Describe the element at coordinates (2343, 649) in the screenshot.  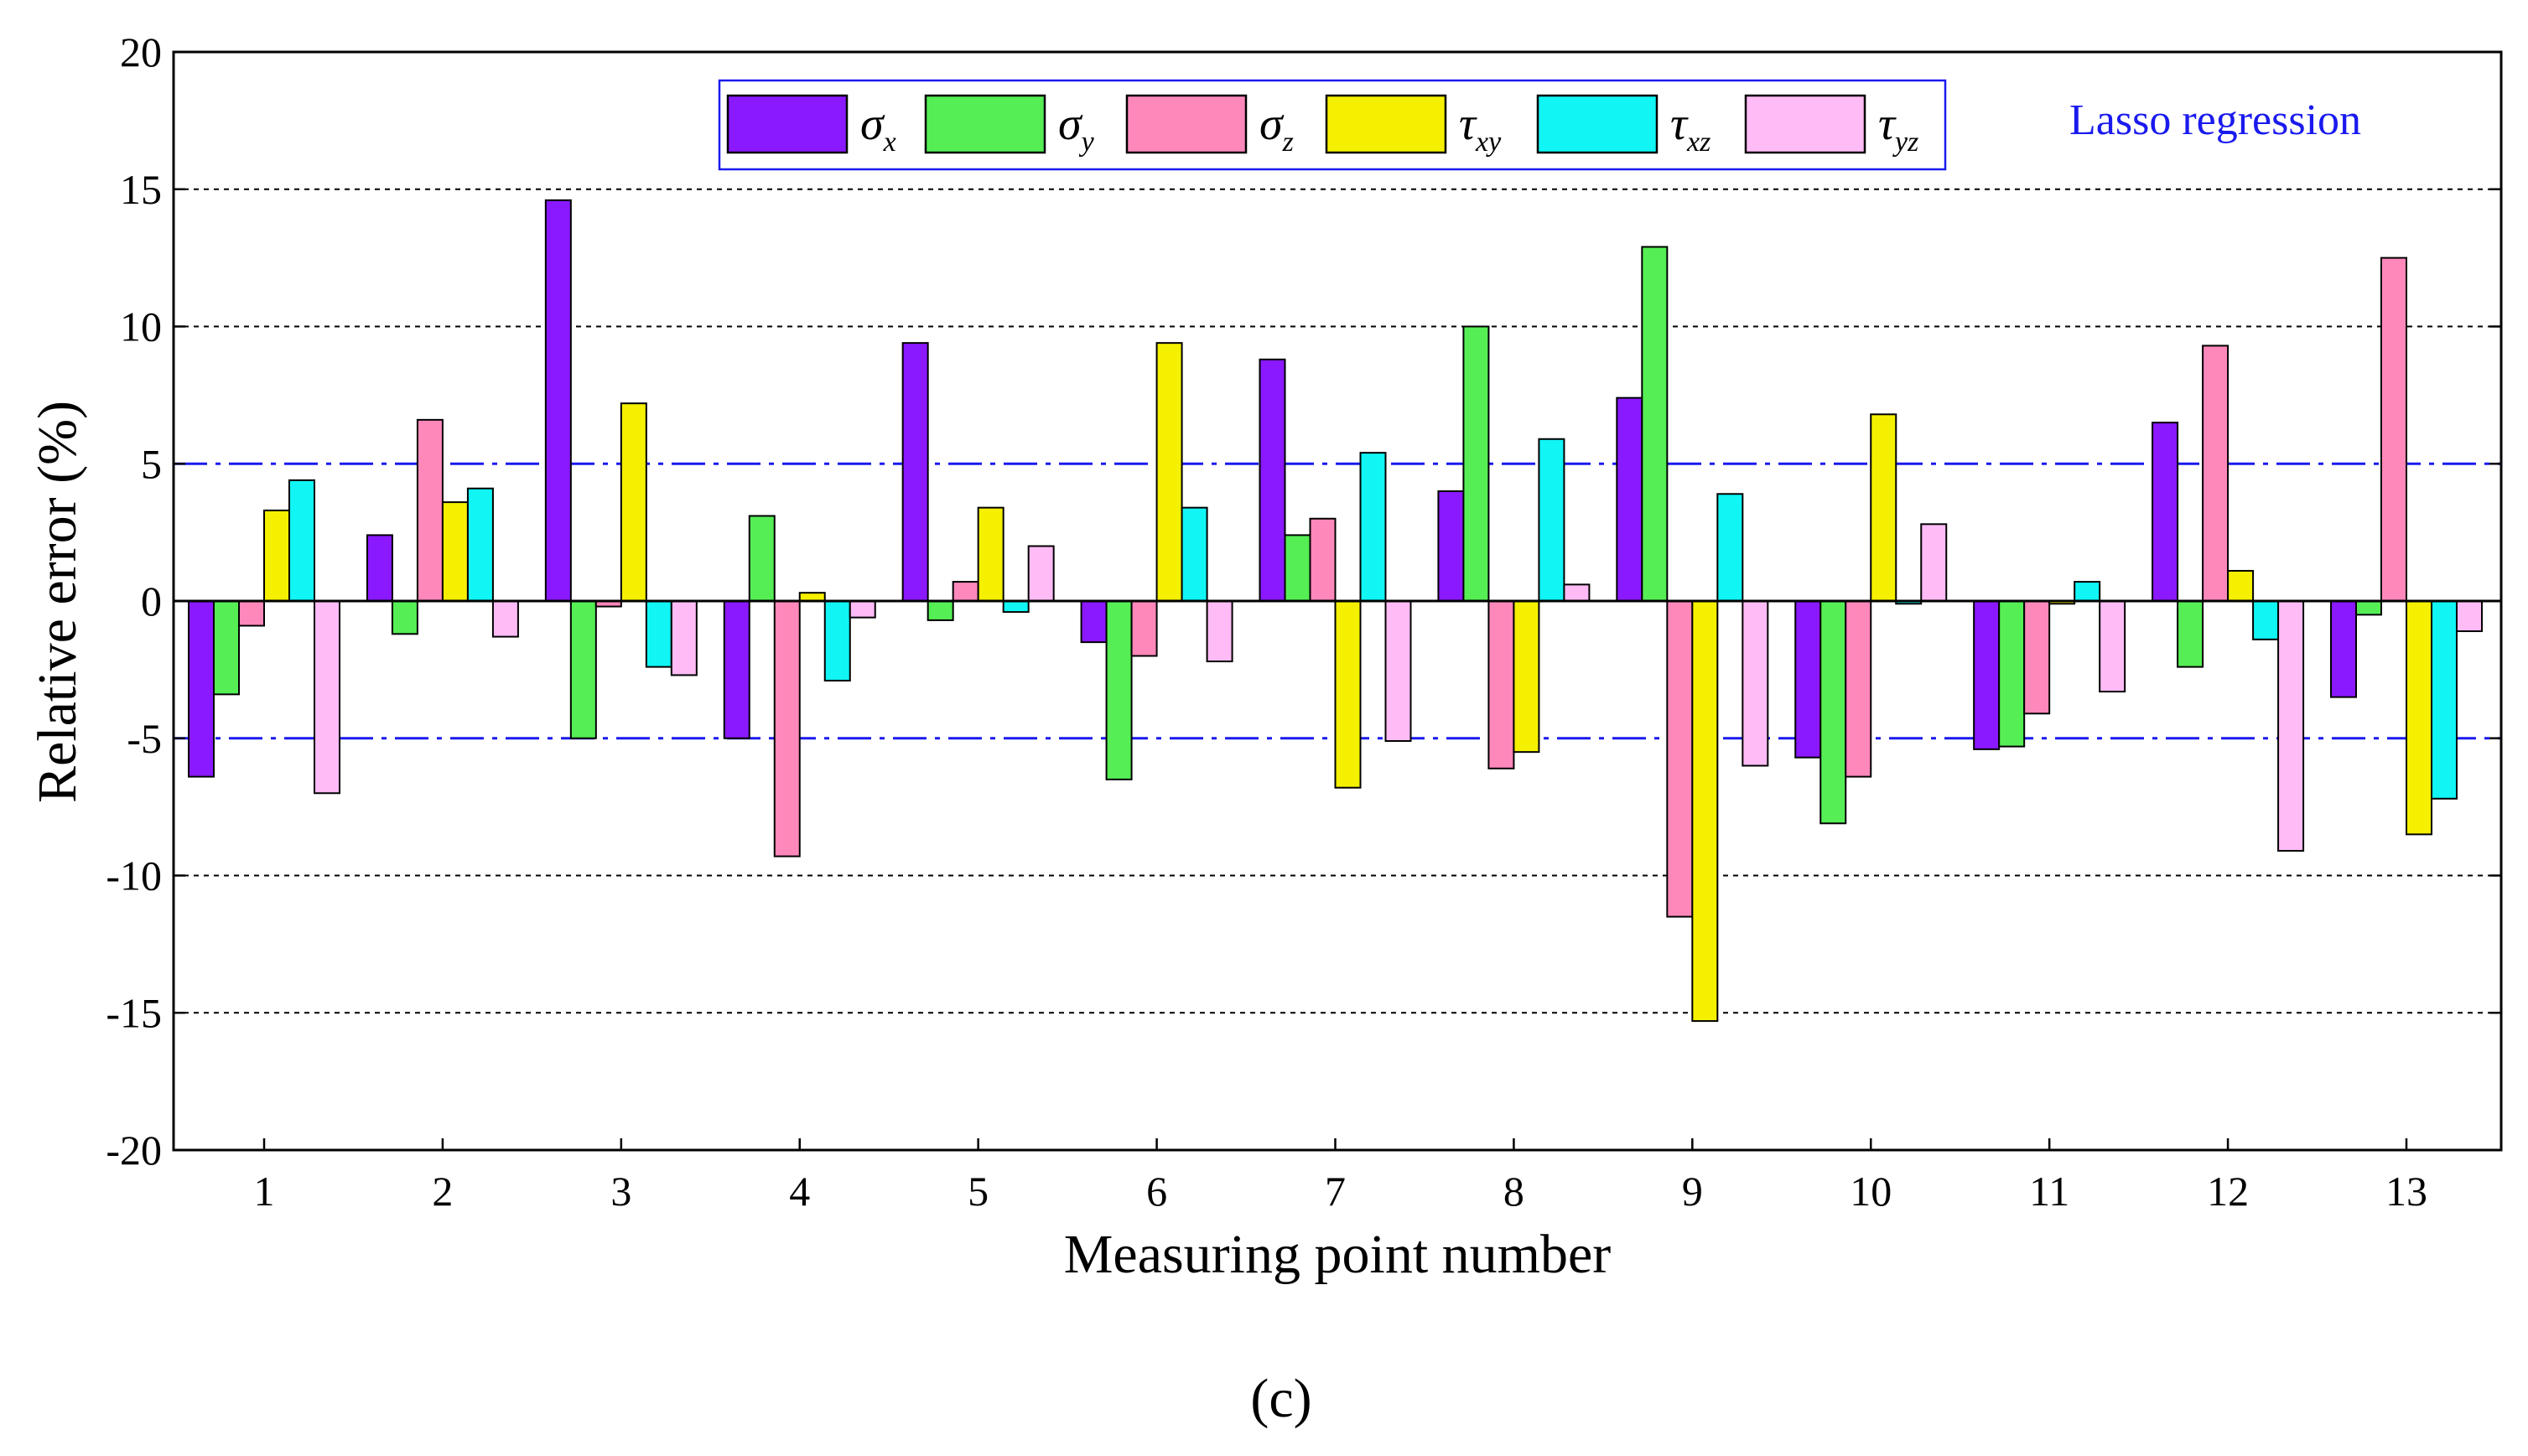
I see `bar-σx-13` at that location.